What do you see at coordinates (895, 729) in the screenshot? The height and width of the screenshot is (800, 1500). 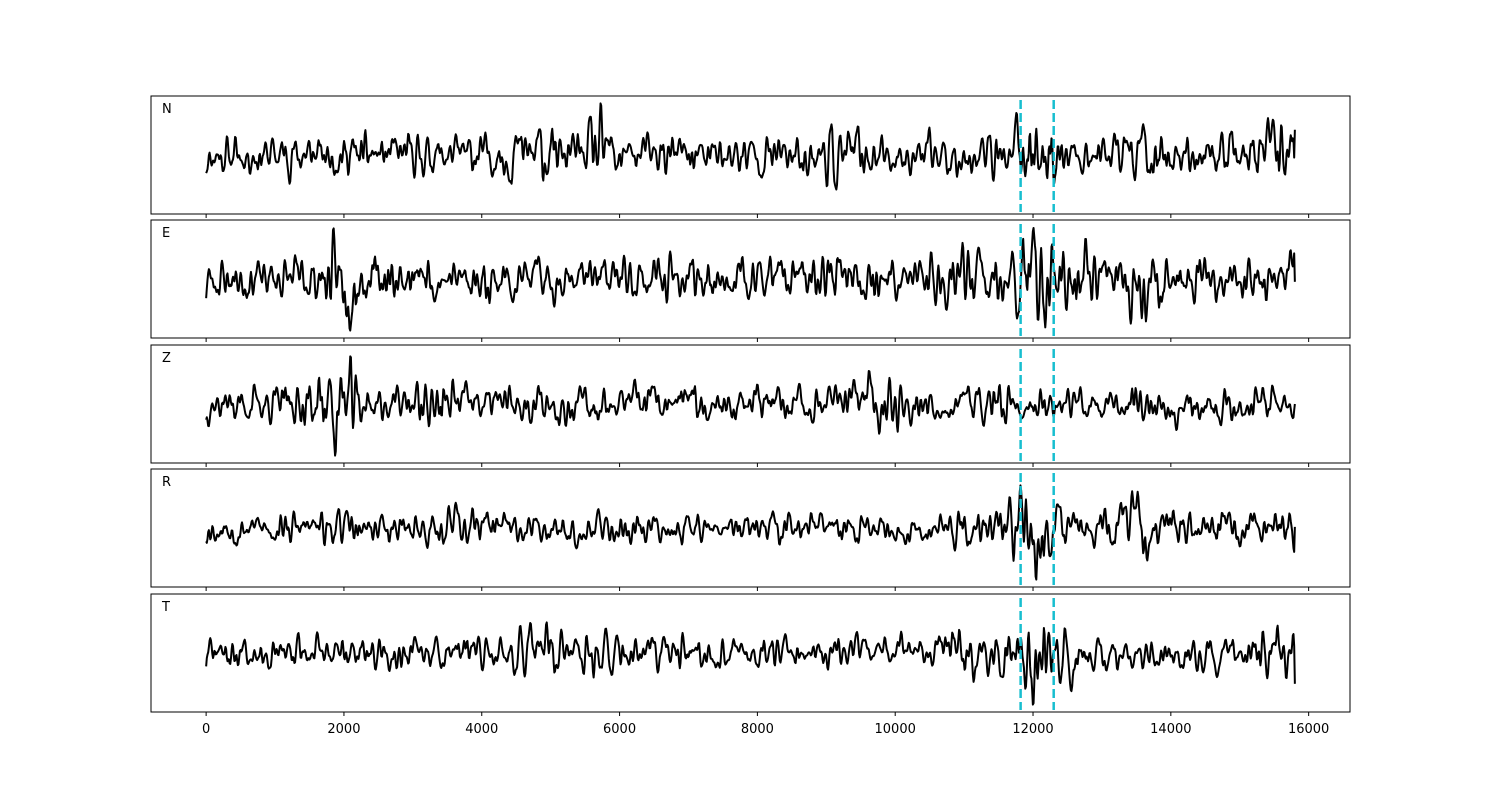 I see `x-tick-label: 10000` at bounding box center [895, 729].